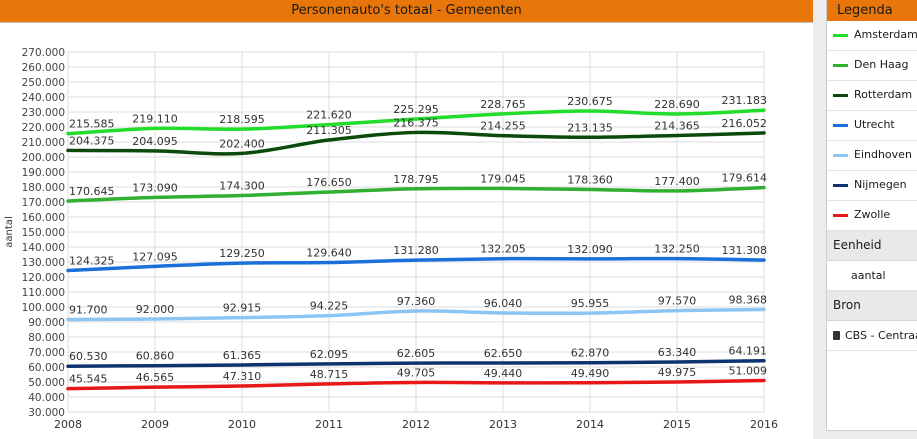 This screenshot has height=439, width=917. Describe the element at coordinates (872, 36) in the screenshot. I see `legend-item-amsterdam: Amsterdam` at that location.